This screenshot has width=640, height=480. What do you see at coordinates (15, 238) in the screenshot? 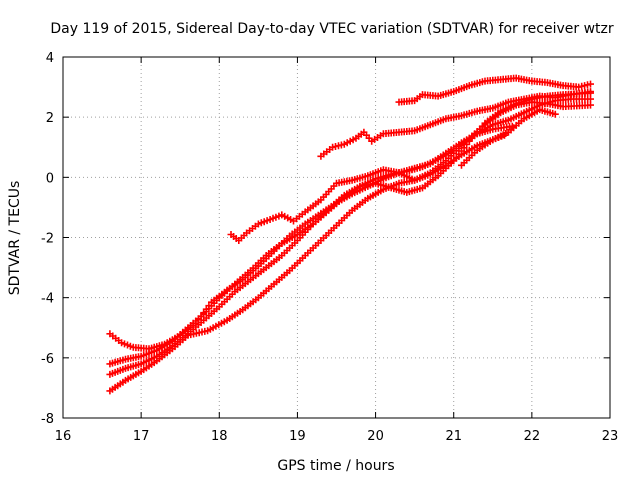
I see `y-axis-label: SDTVAR / TECUs` at bounding box center [15, 238].